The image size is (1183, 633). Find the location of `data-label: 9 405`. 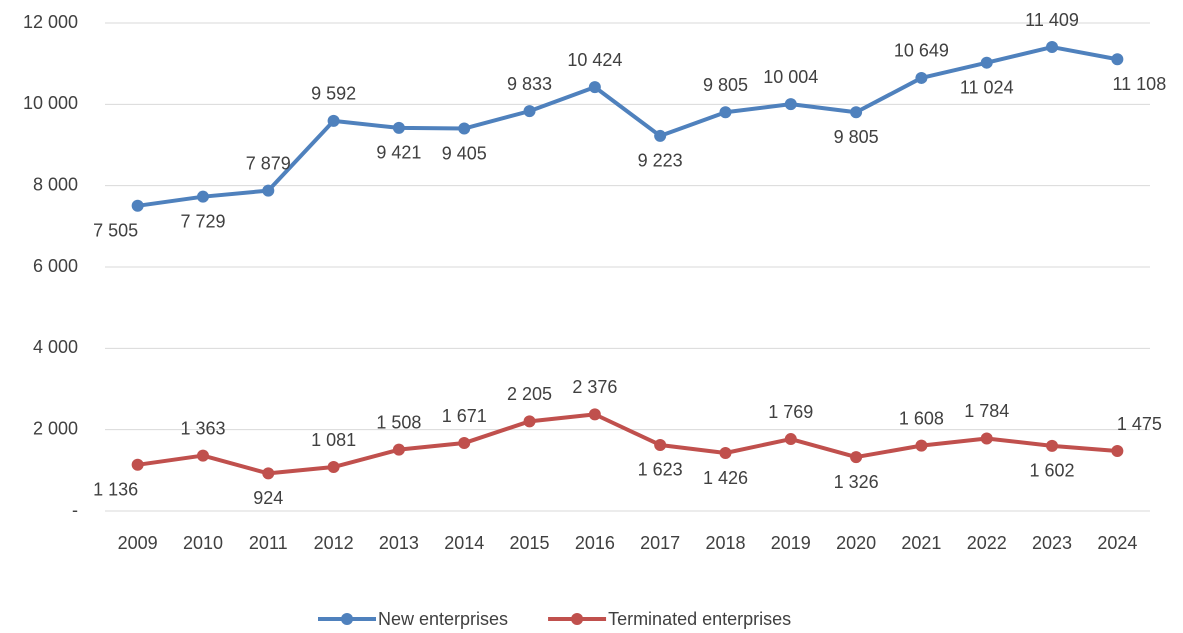

data-label: 9 405 is located at coordinates (464, 153).